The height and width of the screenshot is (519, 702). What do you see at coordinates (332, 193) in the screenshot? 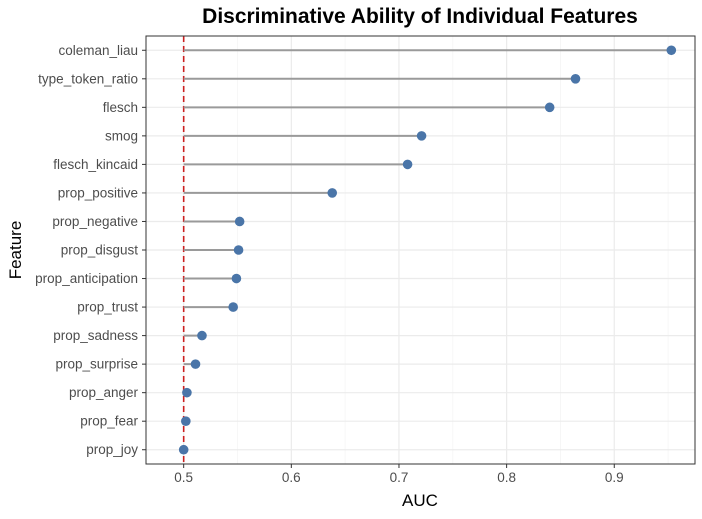
I see `data-point-prop_positive` at bounding box center [332, 193].